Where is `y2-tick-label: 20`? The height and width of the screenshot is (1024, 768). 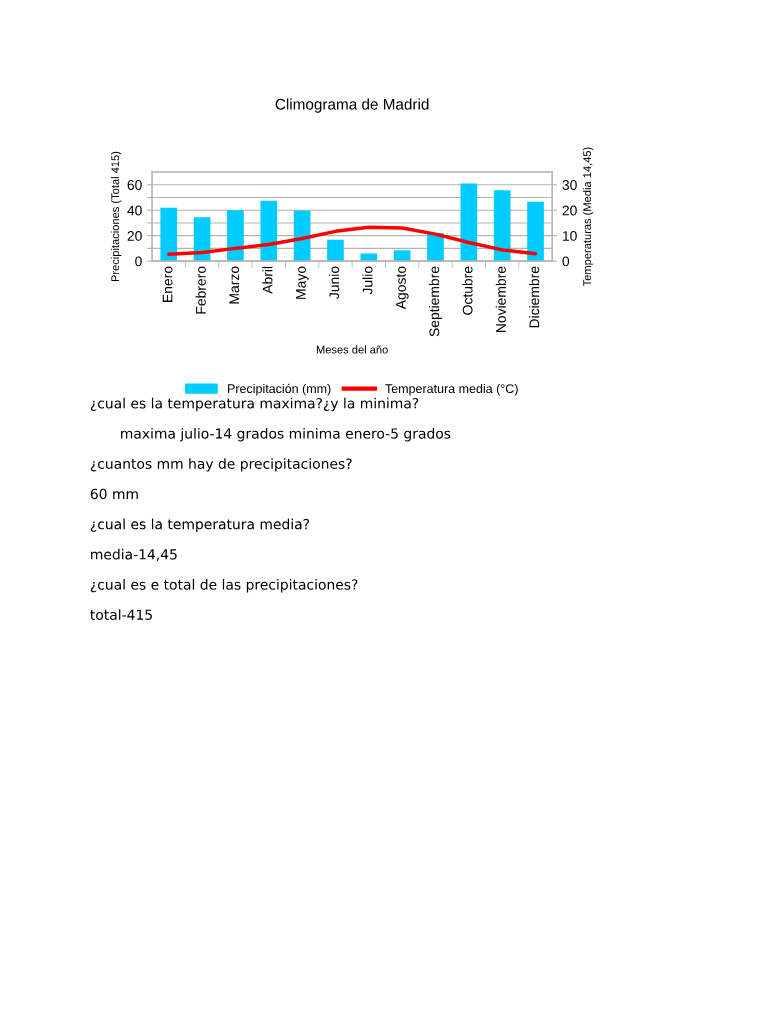 y2-tick-label: 20 is located at coordinates (569, 210).